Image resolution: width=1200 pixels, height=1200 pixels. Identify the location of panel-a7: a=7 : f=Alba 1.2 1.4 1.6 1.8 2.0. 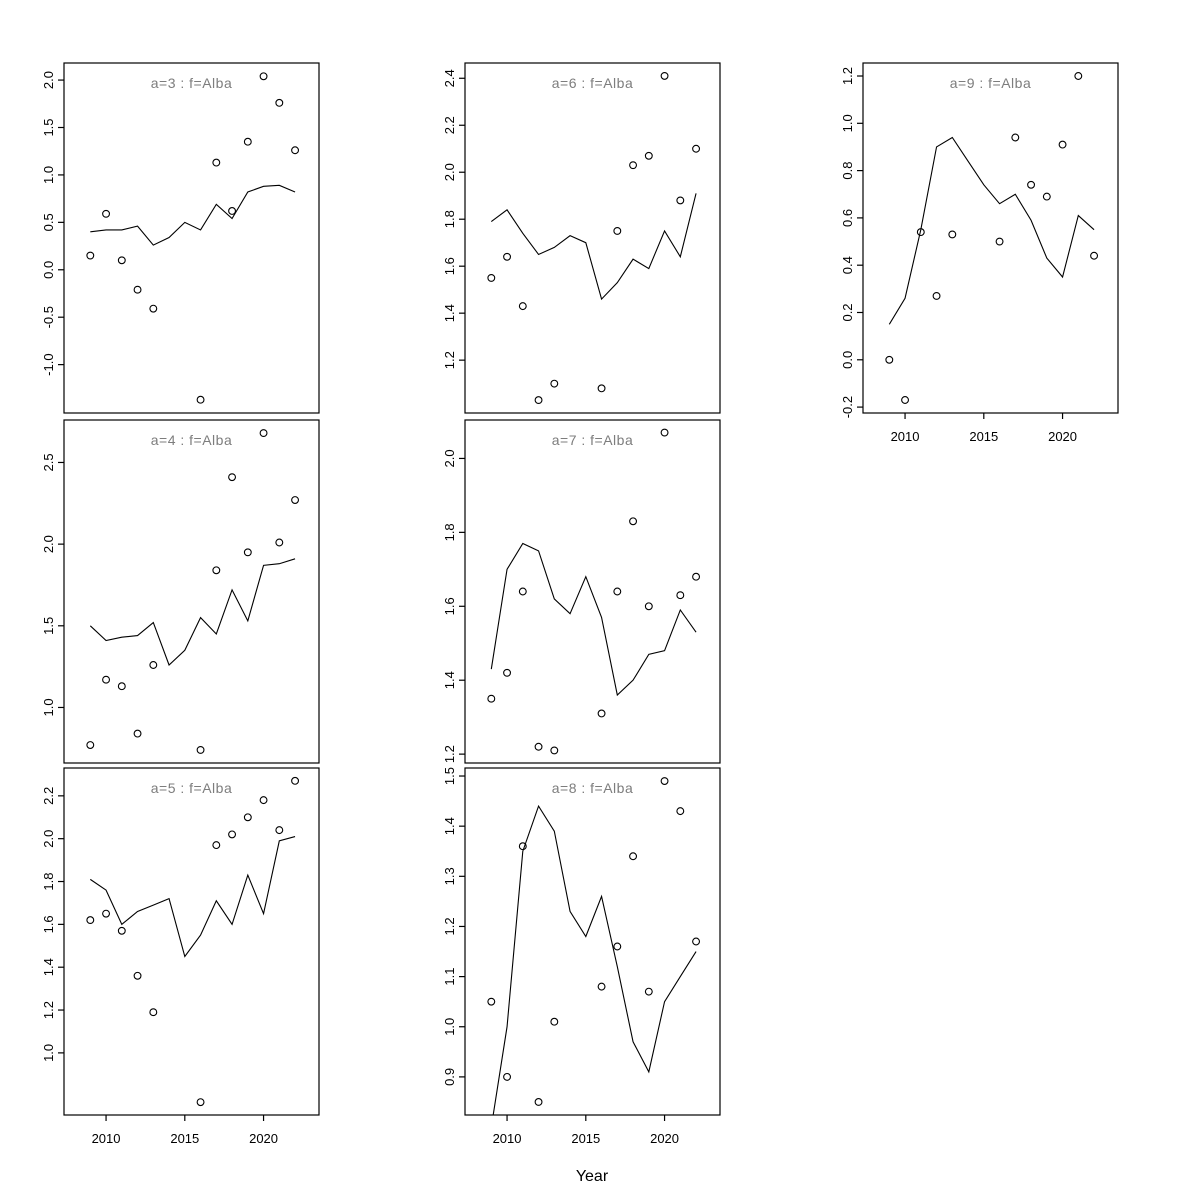
(581, 591).